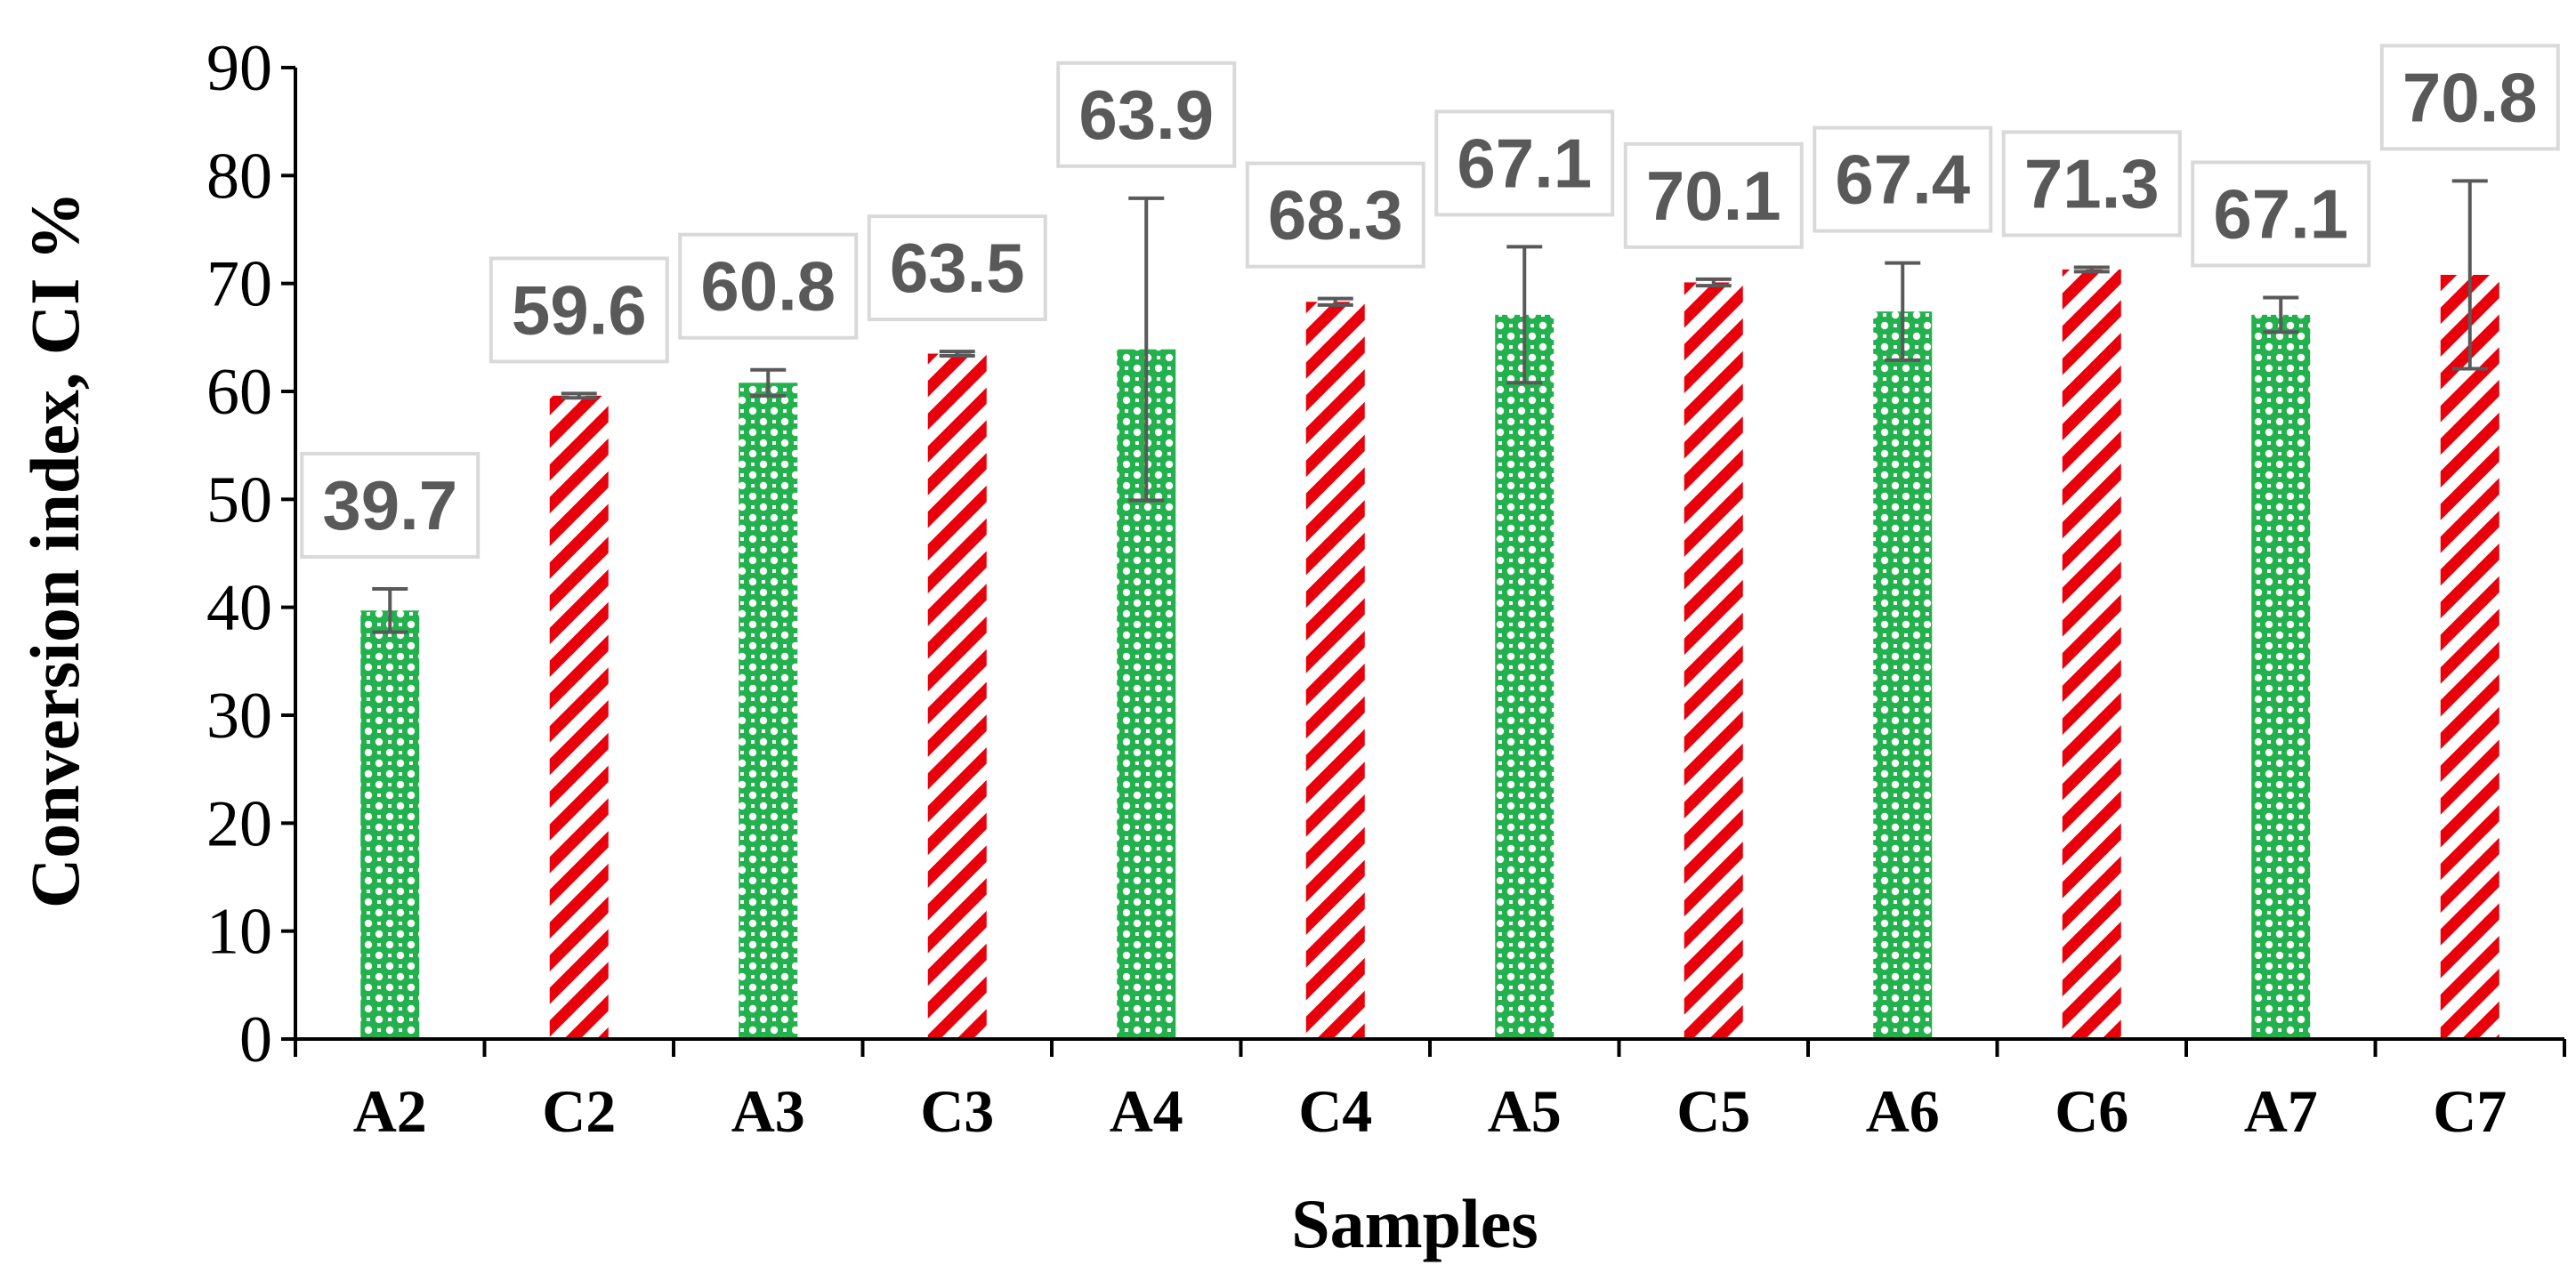 The height and width of the screenshot is (1281, 2576). Describe the element at coordinates (239, 499) in the screenshot. I see `y-tick-label: 50` at that location.